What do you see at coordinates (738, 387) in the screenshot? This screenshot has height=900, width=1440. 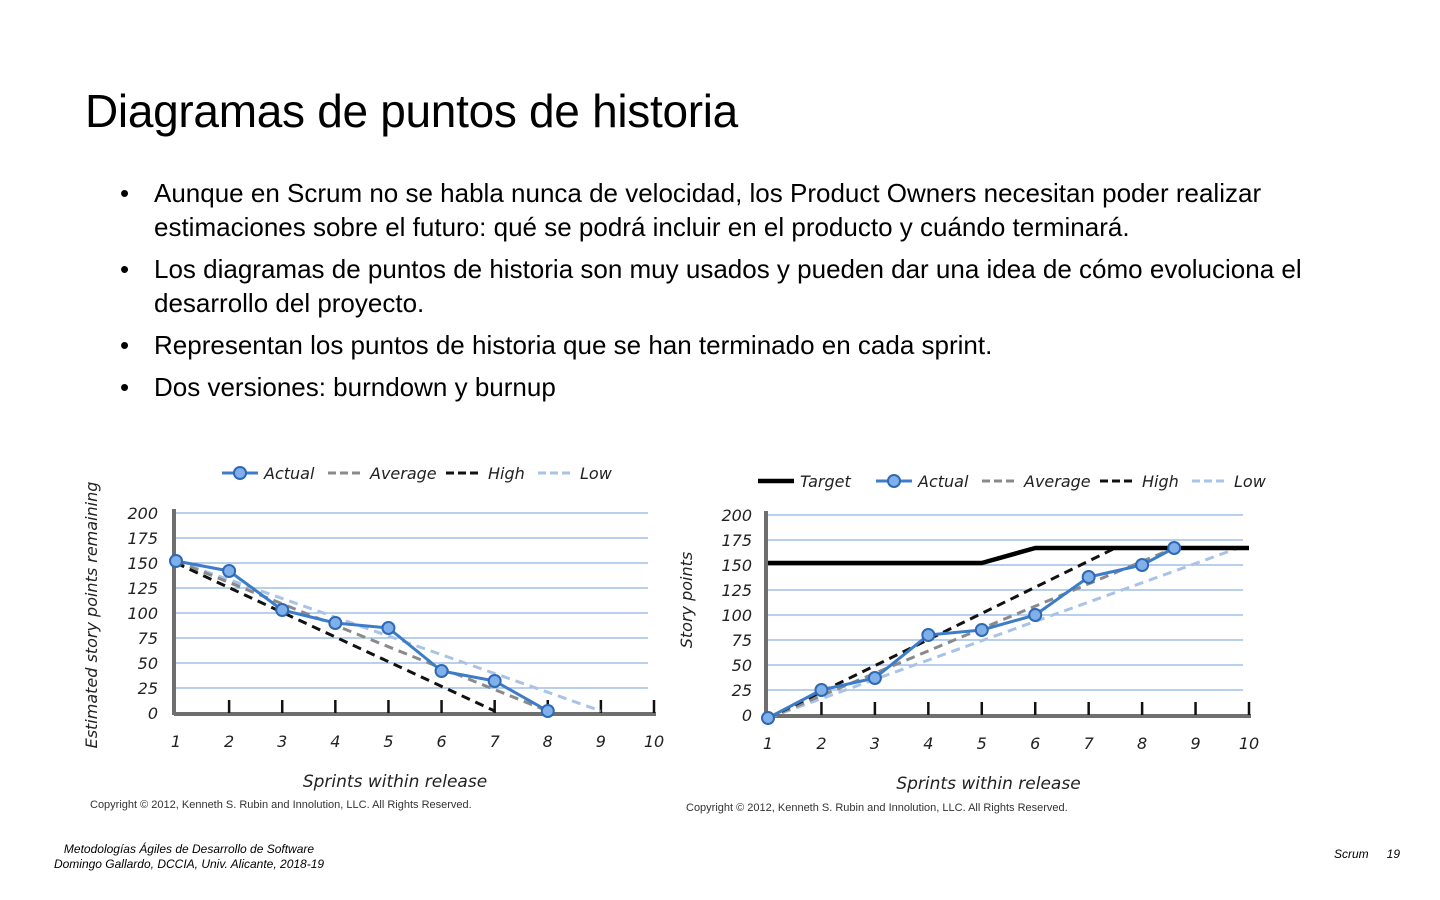 I see `bullet-item: Dos versiones: burndown y burnup` at bounding box center [738, 387].